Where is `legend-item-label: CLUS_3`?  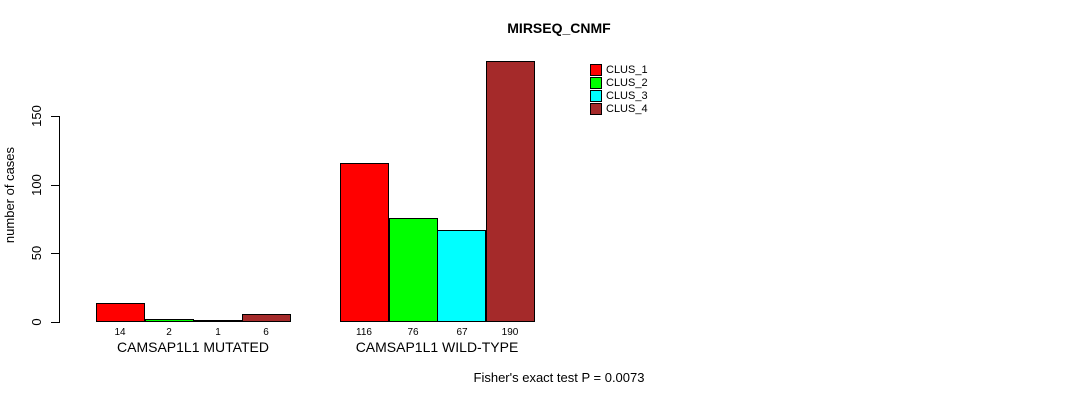
legend-item-label: CLUS_3 is located at coordinates (627, 96).